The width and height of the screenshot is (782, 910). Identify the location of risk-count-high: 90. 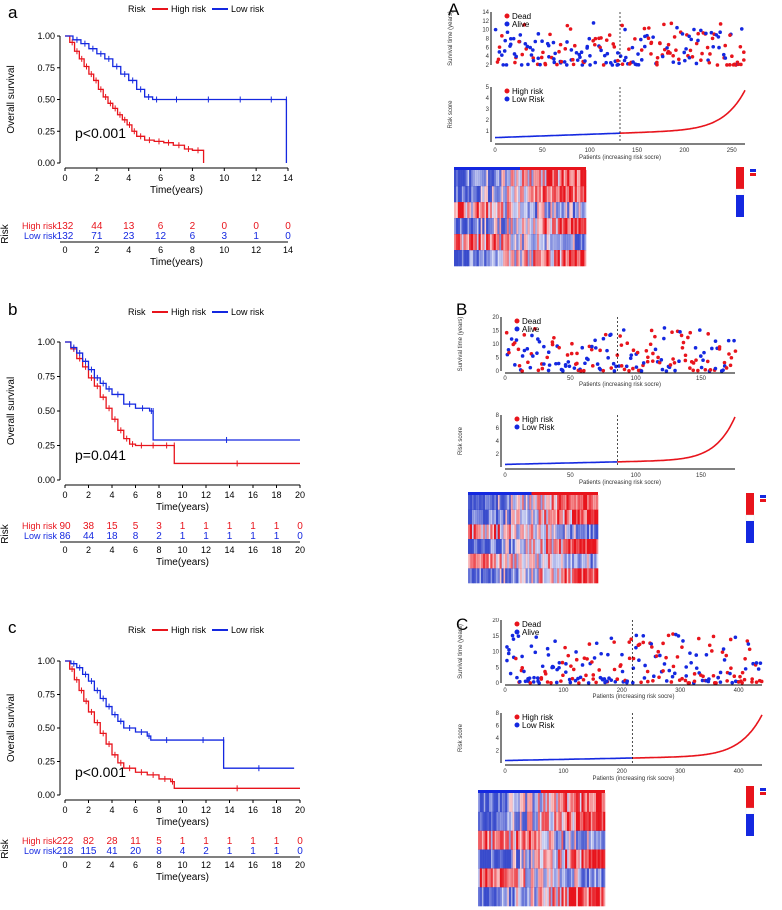
(65, 526).